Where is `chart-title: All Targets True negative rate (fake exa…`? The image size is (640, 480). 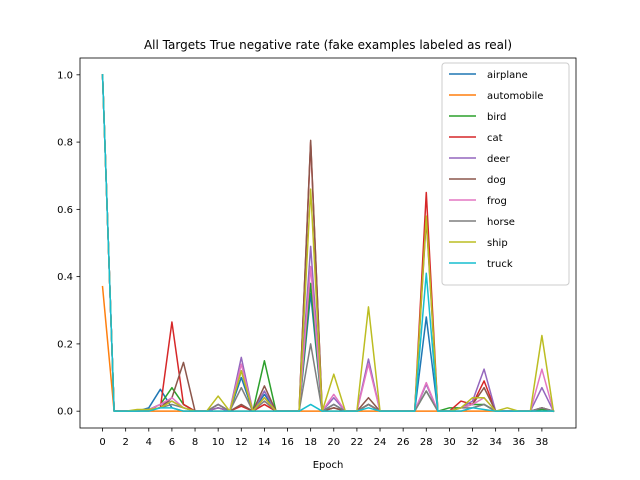 chart-title: All Targets True negative rate (fake exa… is located at coordinates (328, 45).